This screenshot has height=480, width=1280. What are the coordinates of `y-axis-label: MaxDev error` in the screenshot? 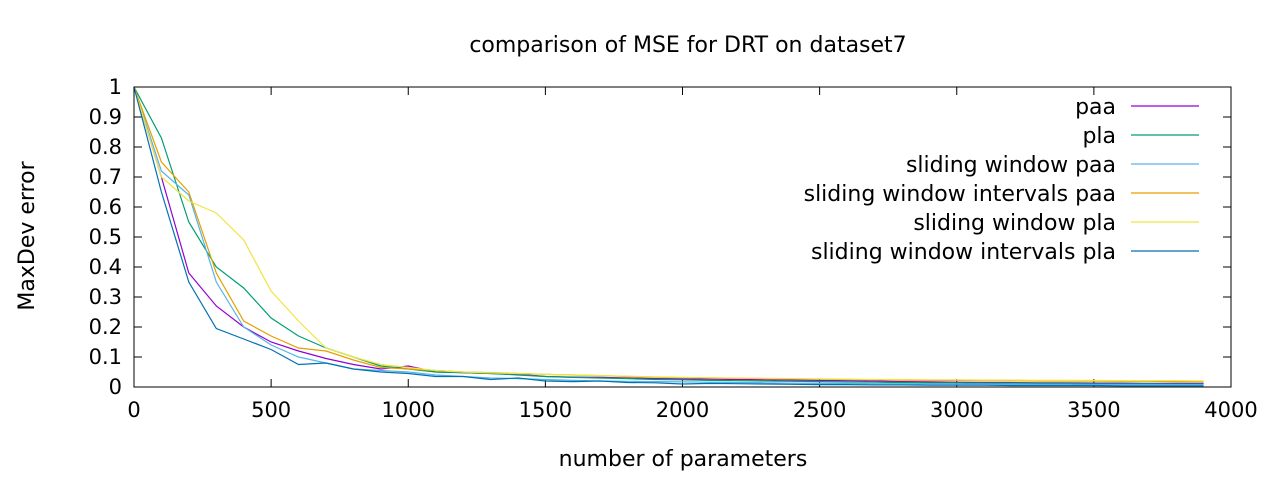 It's located at (27, 235).